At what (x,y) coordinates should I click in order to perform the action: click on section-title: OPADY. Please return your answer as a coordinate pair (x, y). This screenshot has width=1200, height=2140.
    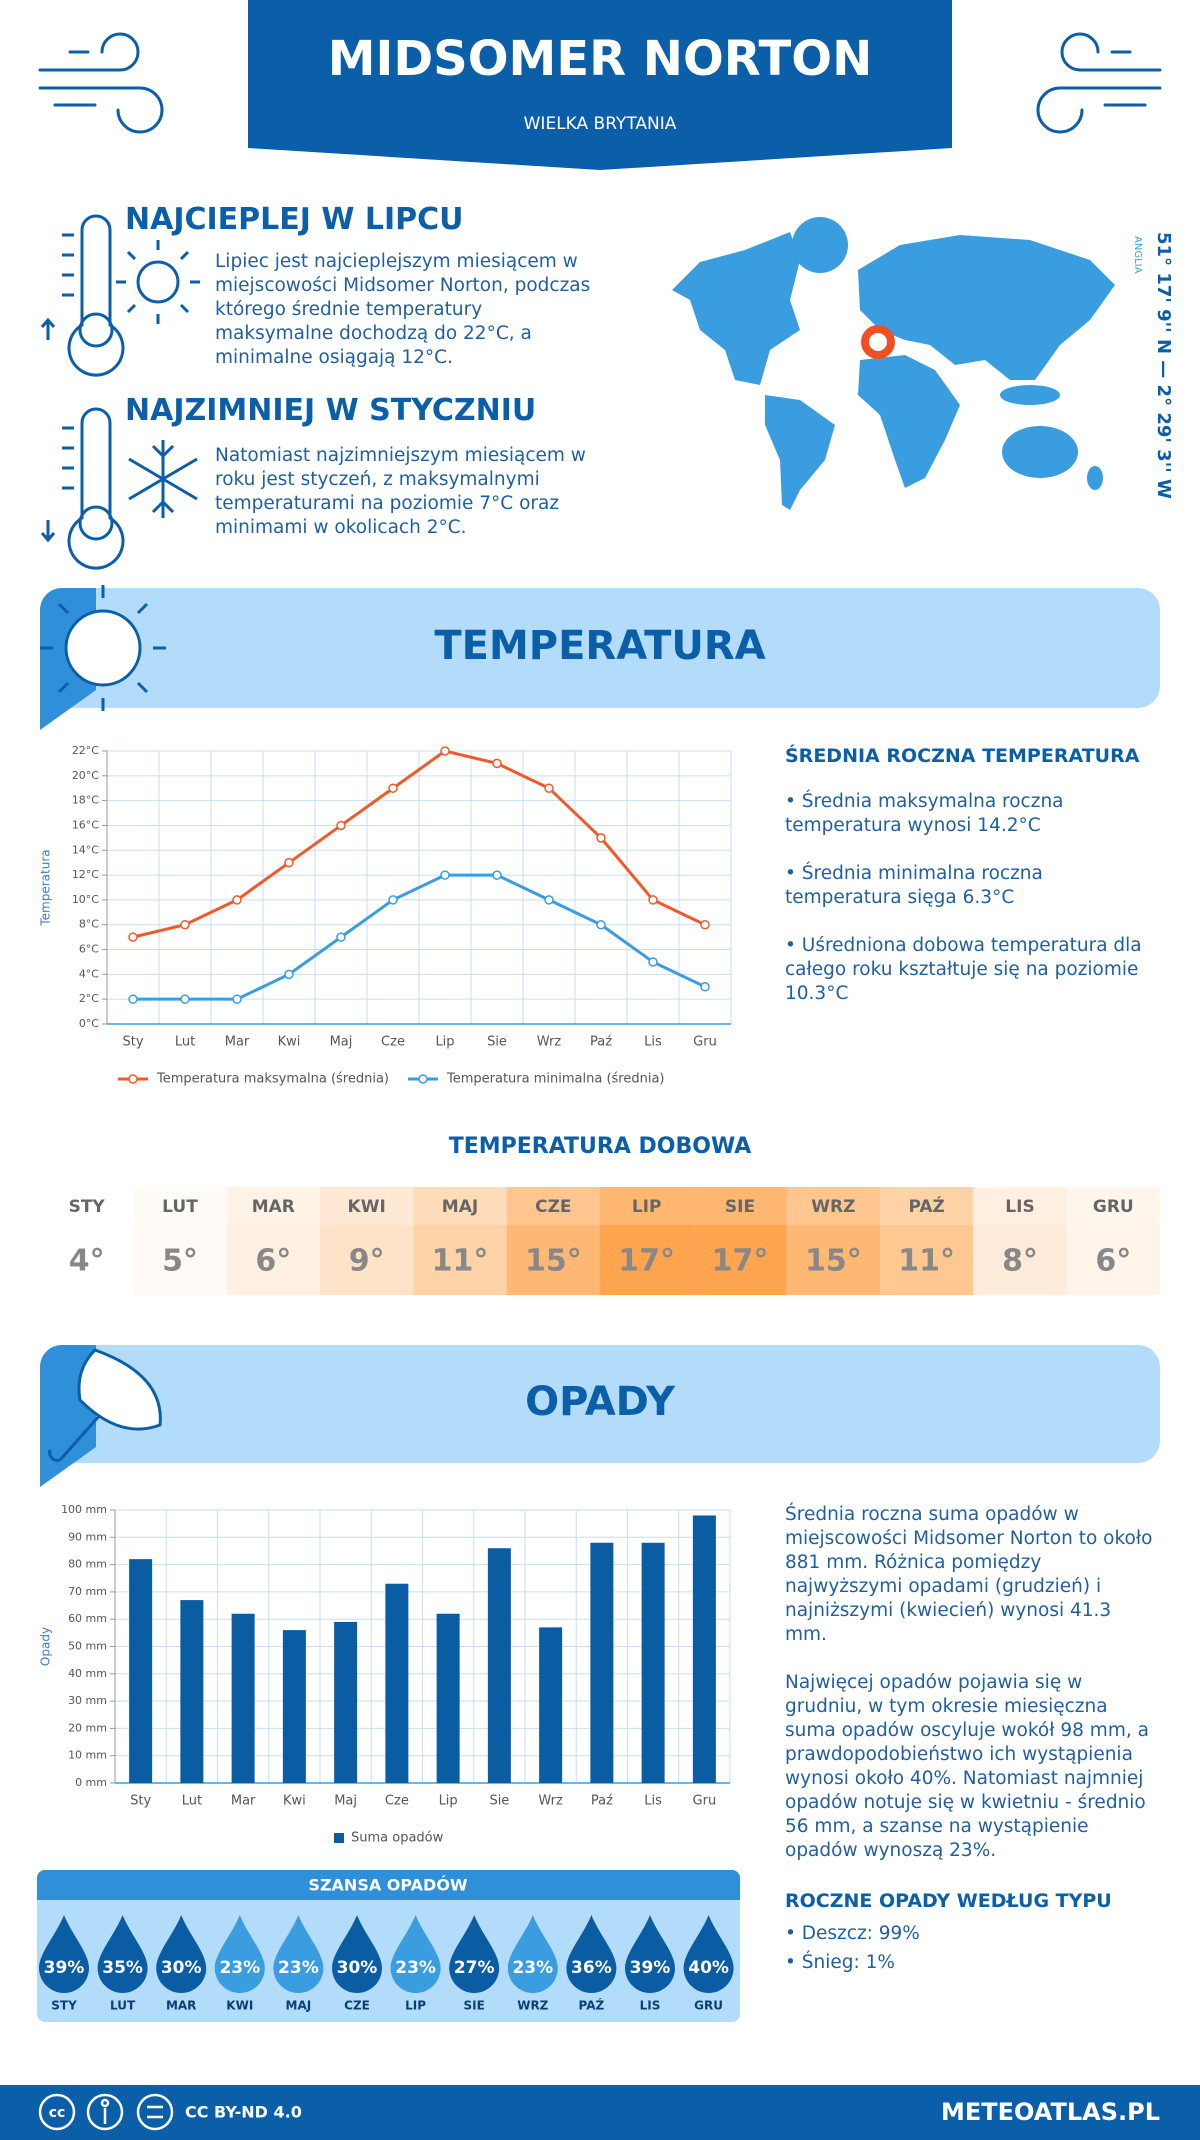
    Looking at the image, I should click on (600, 1402).